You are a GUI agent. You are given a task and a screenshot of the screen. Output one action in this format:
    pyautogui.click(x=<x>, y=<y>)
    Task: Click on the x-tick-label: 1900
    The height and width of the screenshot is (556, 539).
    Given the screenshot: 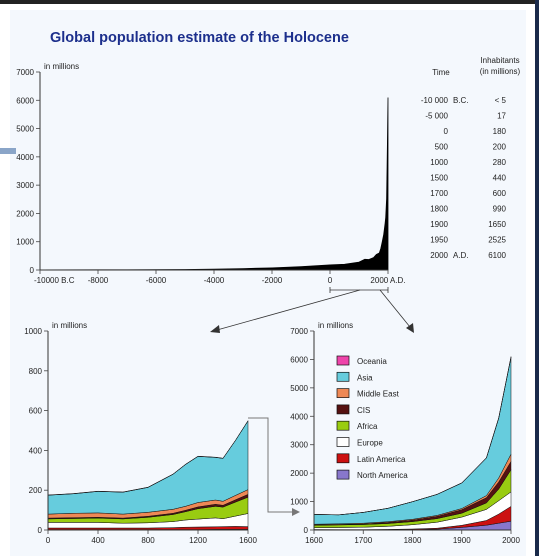 What is the action you would take?
    pyautogui.click(x=462, y=540)
    